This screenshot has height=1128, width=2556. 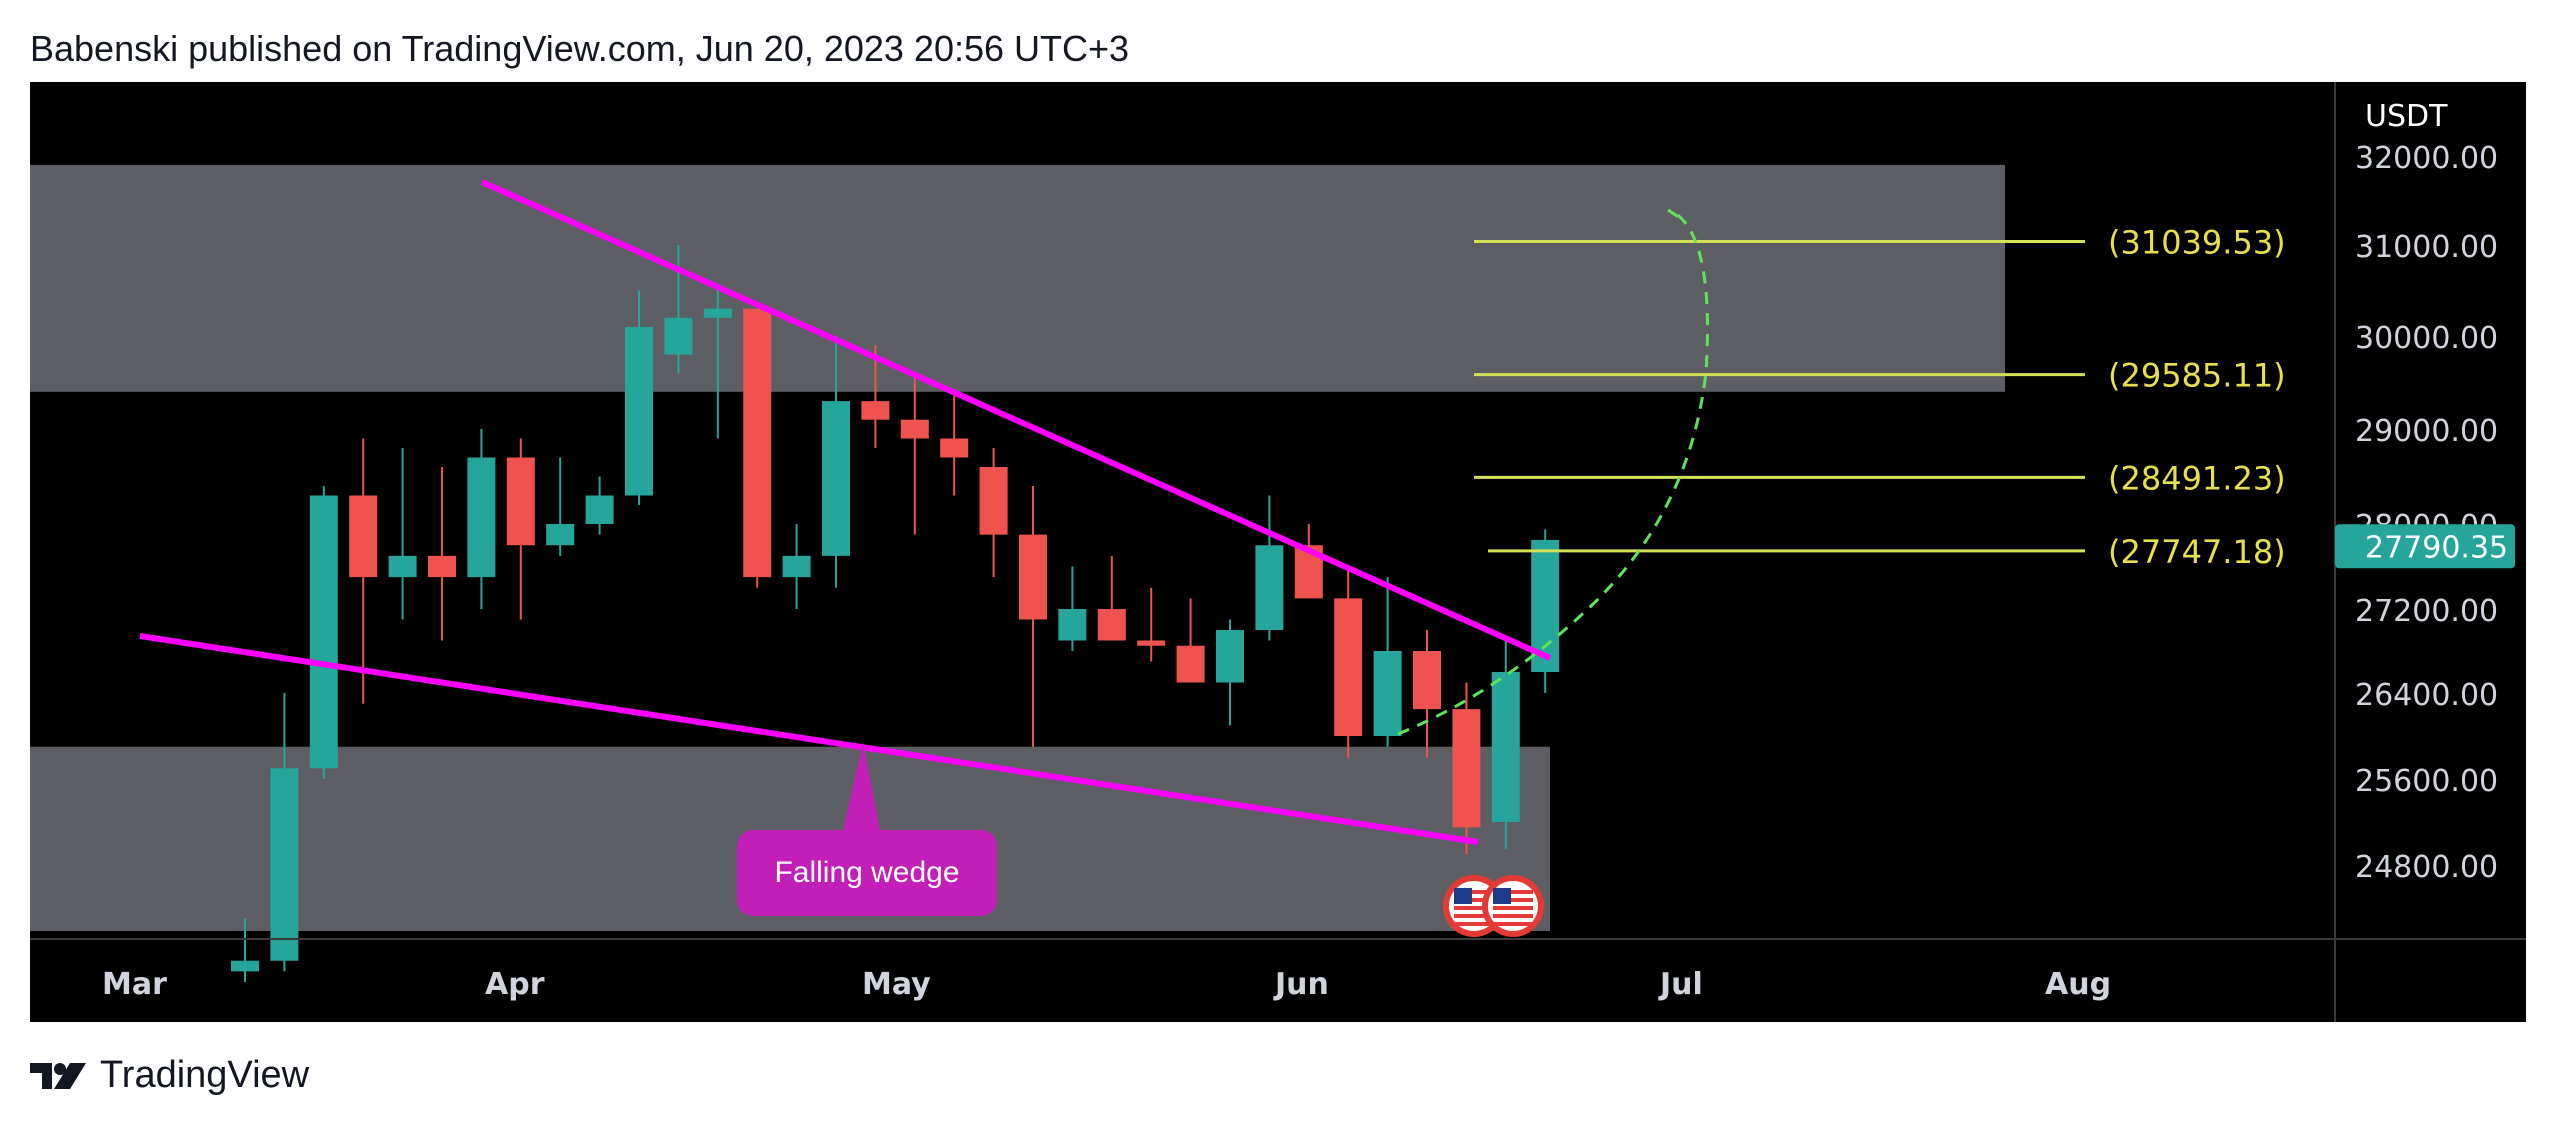 What do you see at coordinates (2426, 695) in the screenshot?
I see `price-axis-label: 26400.00` at bounding box center [2426, 695].